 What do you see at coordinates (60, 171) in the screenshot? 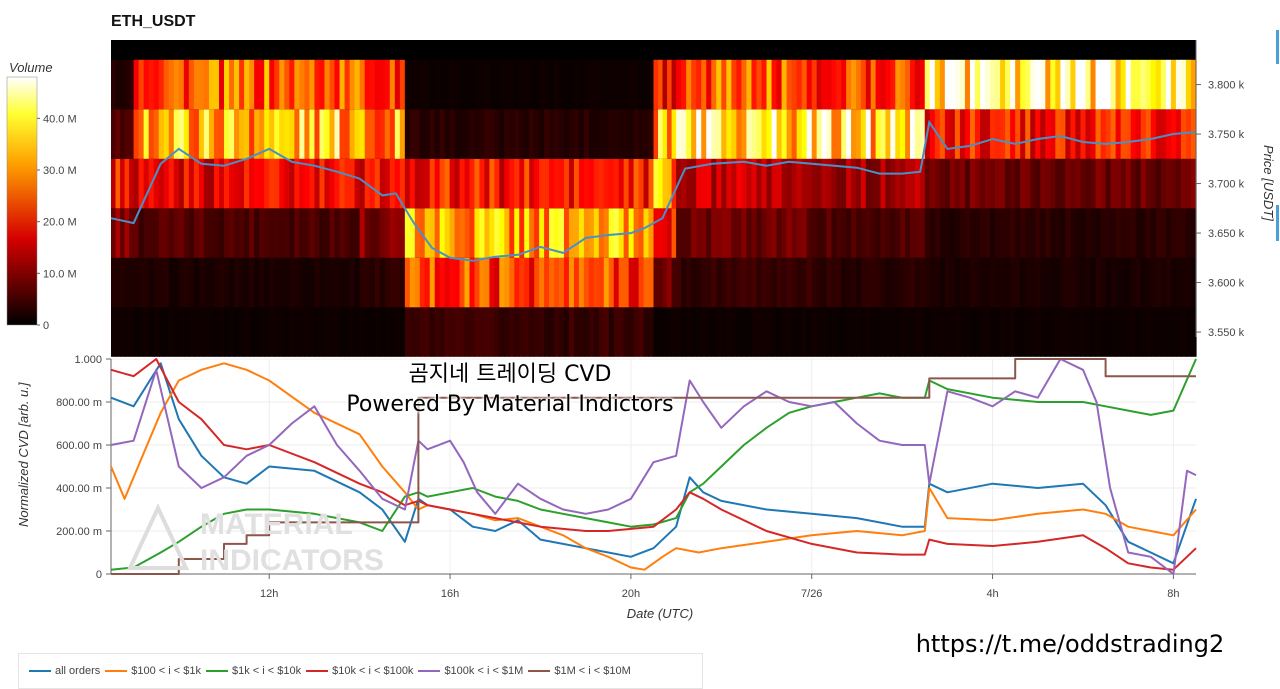
I see `colorbar-tick-label: 30.0 M` at bounding box center [60, 171].